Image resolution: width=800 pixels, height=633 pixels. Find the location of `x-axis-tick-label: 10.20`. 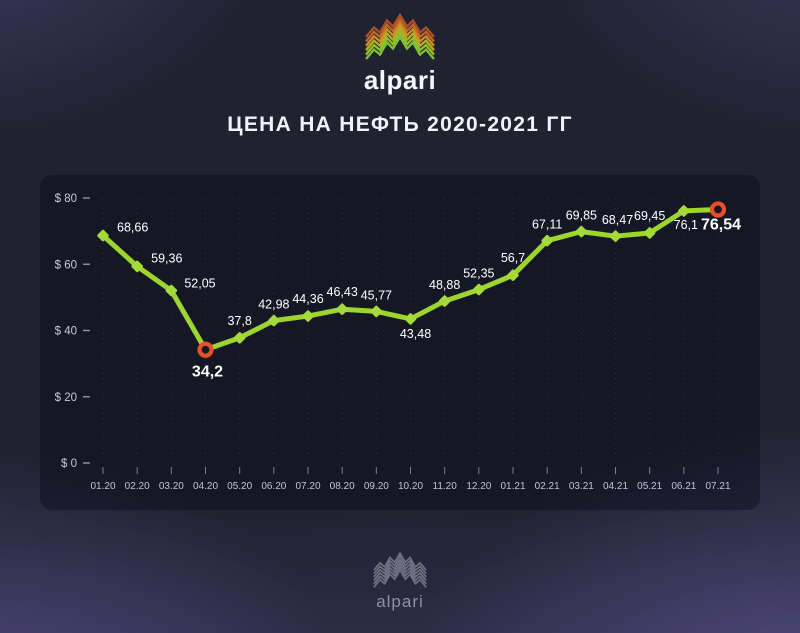

x-axis-tick-label: 10.20 is located at coordinates (410, 486).